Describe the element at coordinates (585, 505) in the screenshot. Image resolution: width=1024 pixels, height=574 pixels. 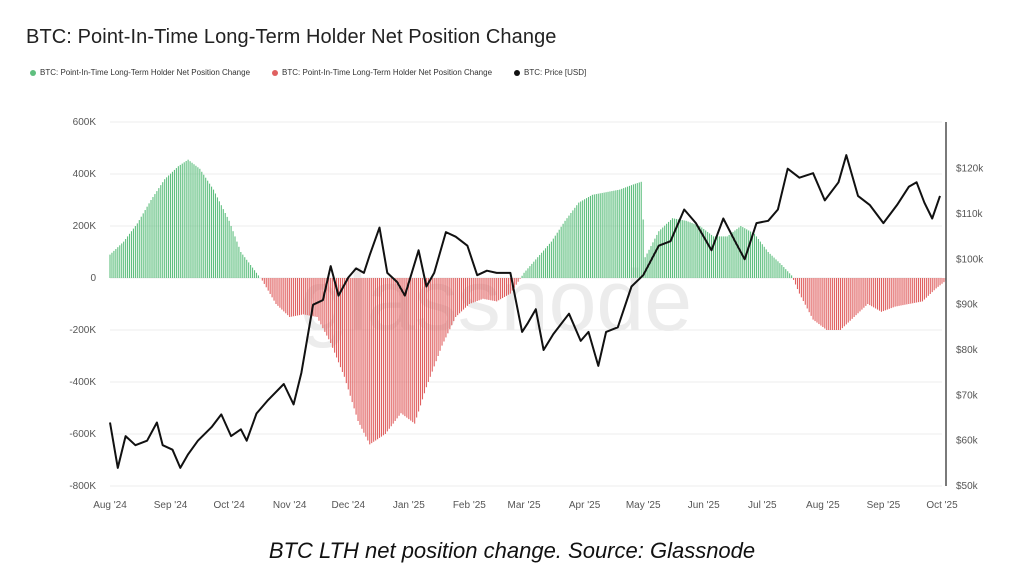
I see `x-tick-label: Apr '25` at that location.